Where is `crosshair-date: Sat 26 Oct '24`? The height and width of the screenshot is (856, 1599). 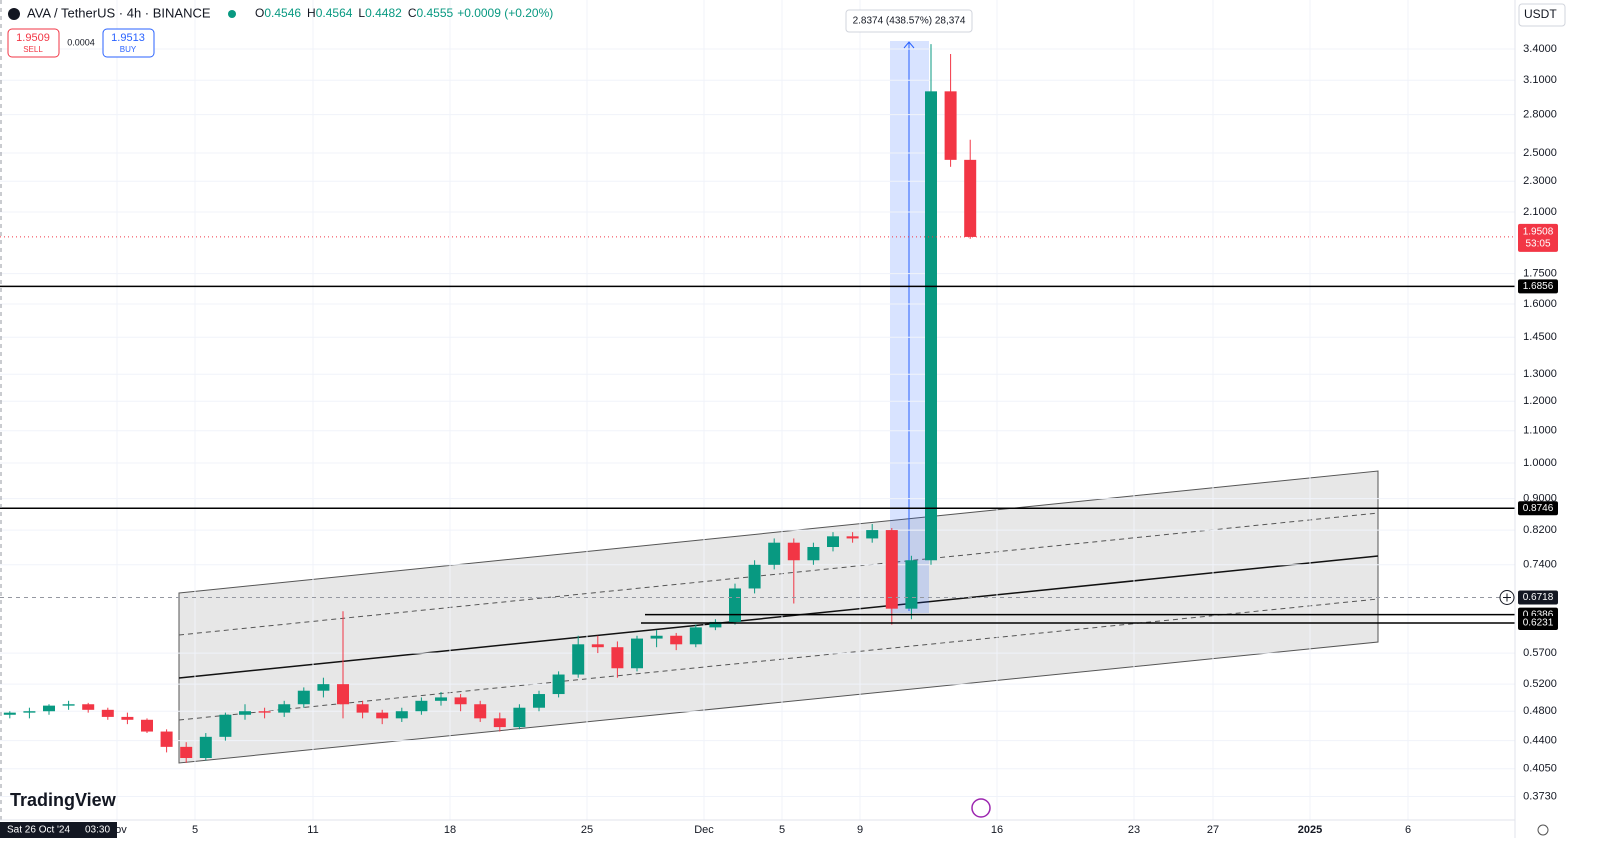
crosshair-date: Sat 26 Oct '24 is located at coordinates (38, 830).